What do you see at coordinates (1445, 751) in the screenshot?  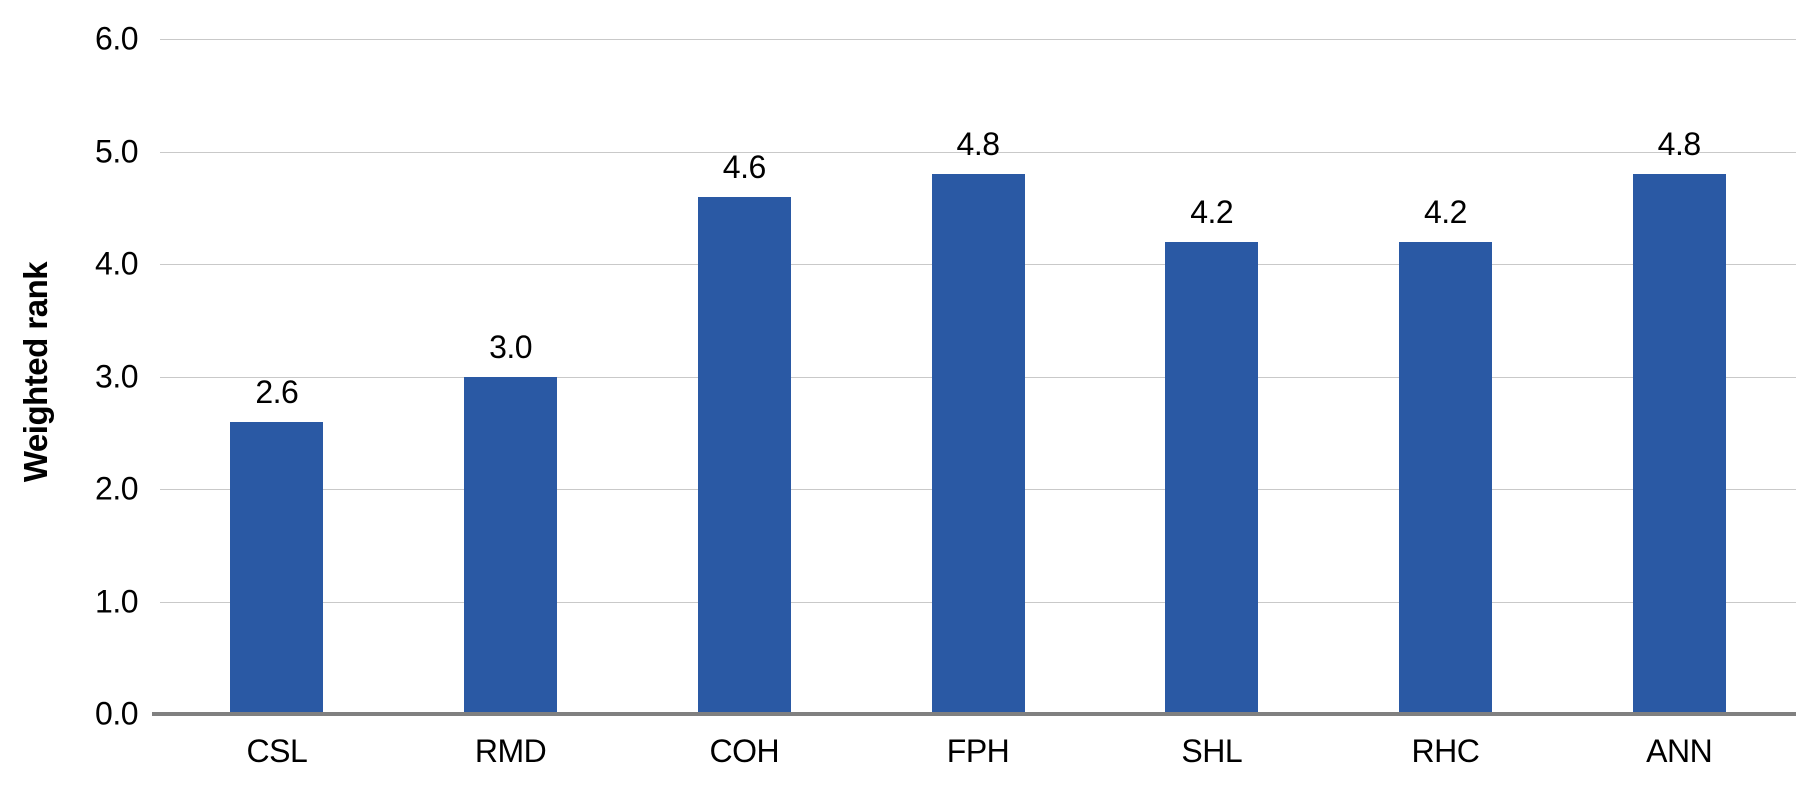 I see `x-tick-label-rhc: RHC` at bounding box center [1445, 751].